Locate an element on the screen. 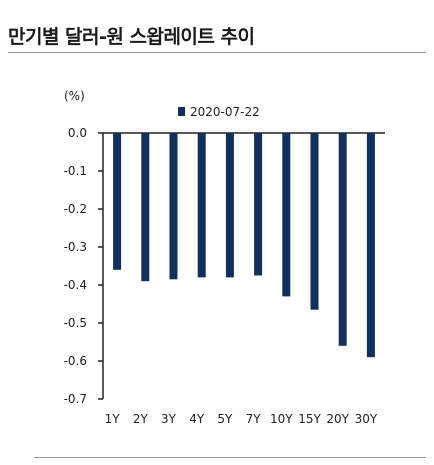  x-tick-label: 15Y is located at coordinates (309, 419).